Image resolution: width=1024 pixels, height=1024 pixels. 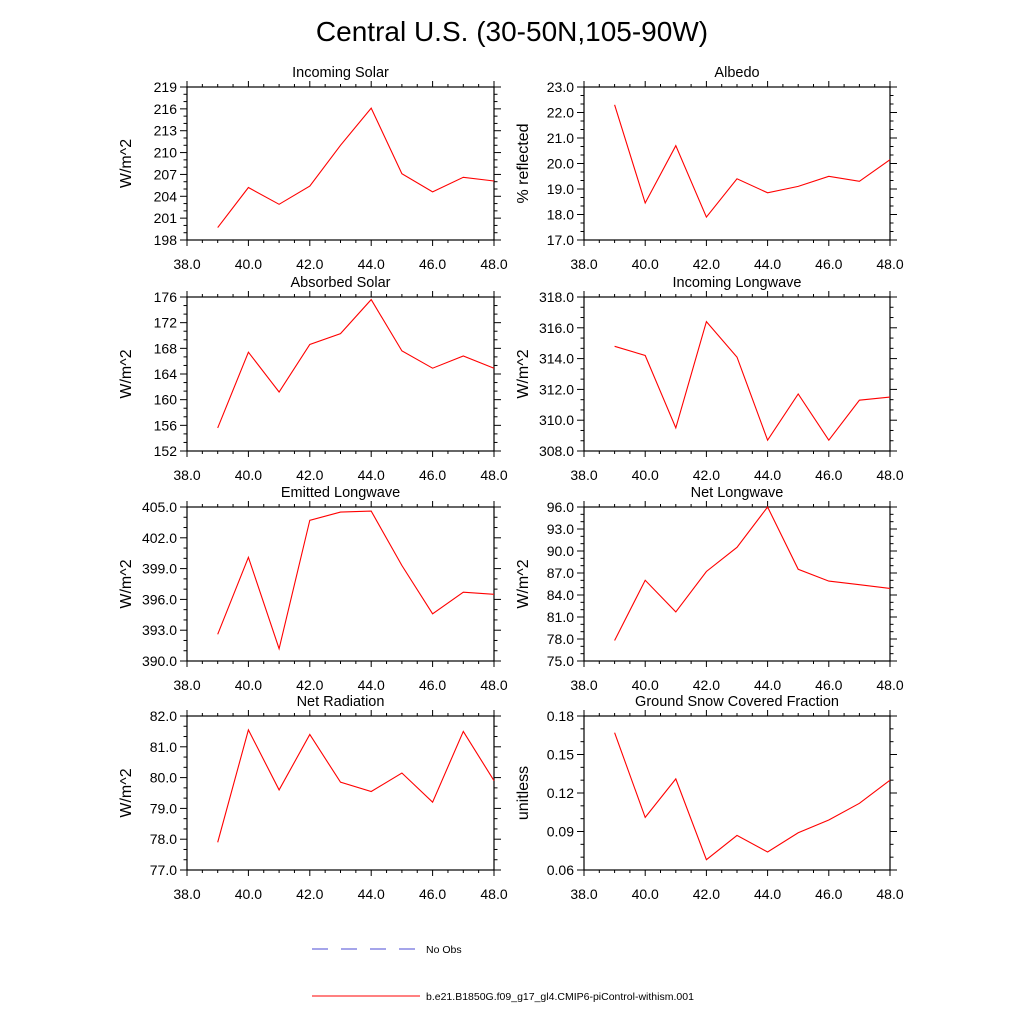 What do you see at coordinates (560, 870) in the screenshot?
I see `y-tick-label: 0.06` at bounding box center [560, 870].